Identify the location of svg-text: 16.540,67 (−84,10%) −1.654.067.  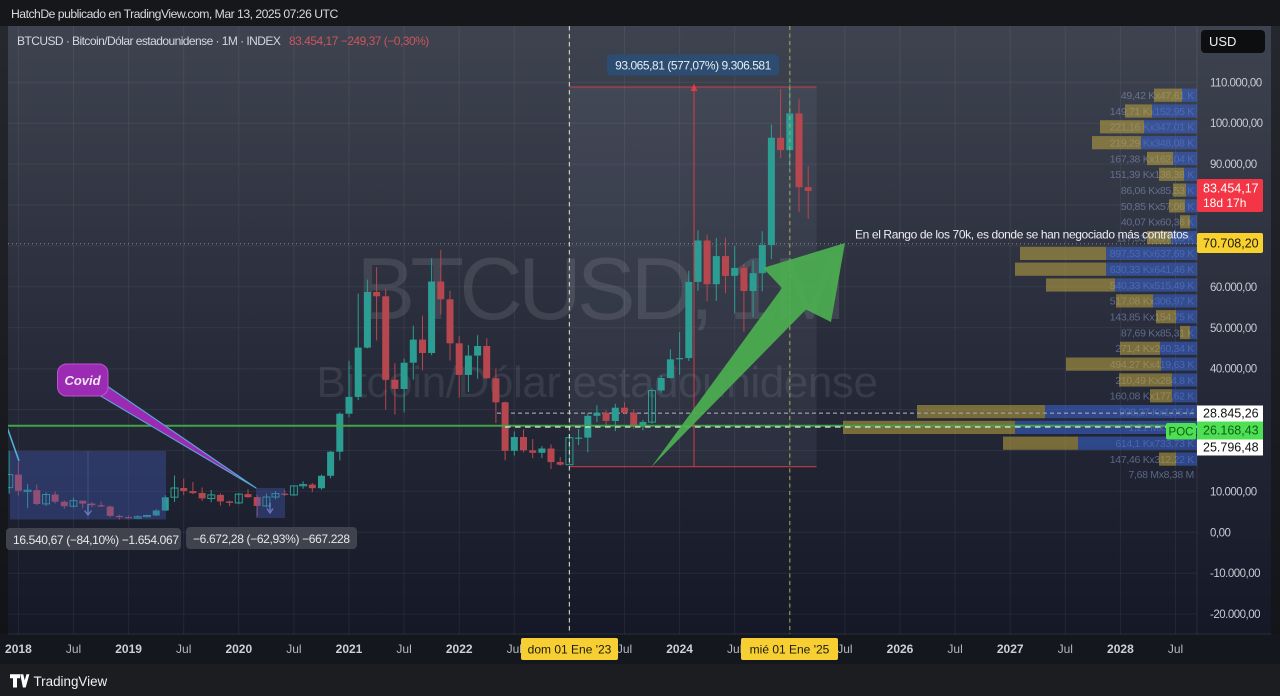
(96, 540).